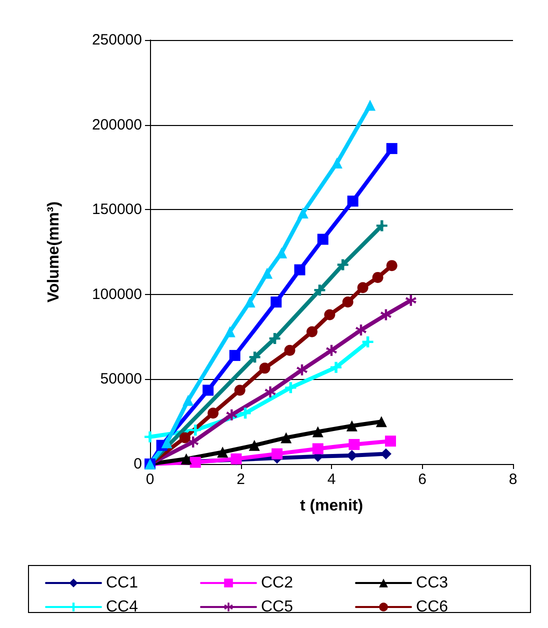 Image resolution: width=548 pixels, height=628 pixels. Describe the element at coordinates (117, 209) in the screenshot. I see `y-tick-label: 150000` at that location.